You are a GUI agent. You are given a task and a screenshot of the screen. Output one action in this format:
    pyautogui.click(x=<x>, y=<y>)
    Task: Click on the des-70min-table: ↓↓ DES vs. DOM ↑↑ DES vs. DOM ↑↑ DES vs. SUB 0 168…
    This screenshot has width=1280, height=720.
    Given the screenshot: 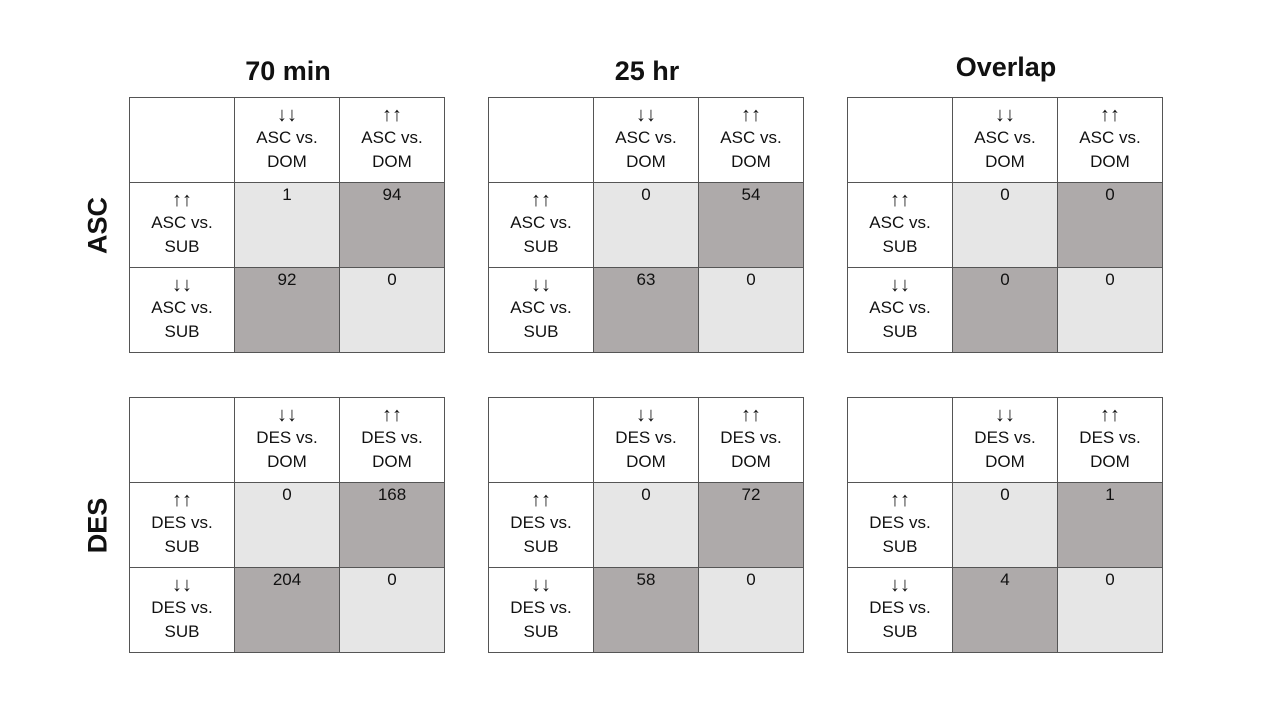 What is the action you would take?
    pyautogui.click(x=287, y=525)
    